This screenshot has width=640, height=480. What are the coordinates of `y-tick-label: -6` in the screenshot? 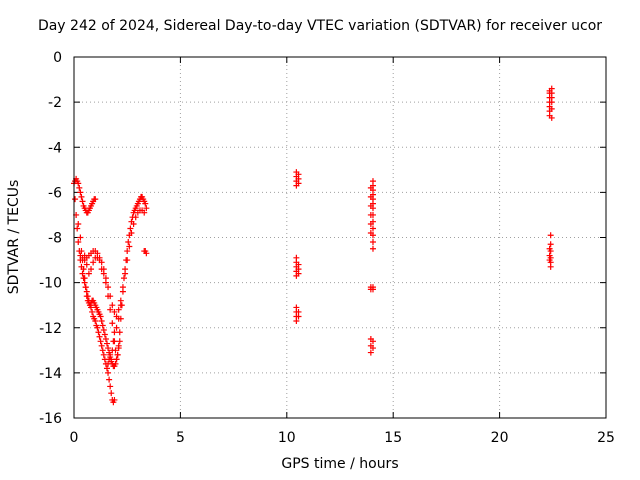 It's located at (55, 193).